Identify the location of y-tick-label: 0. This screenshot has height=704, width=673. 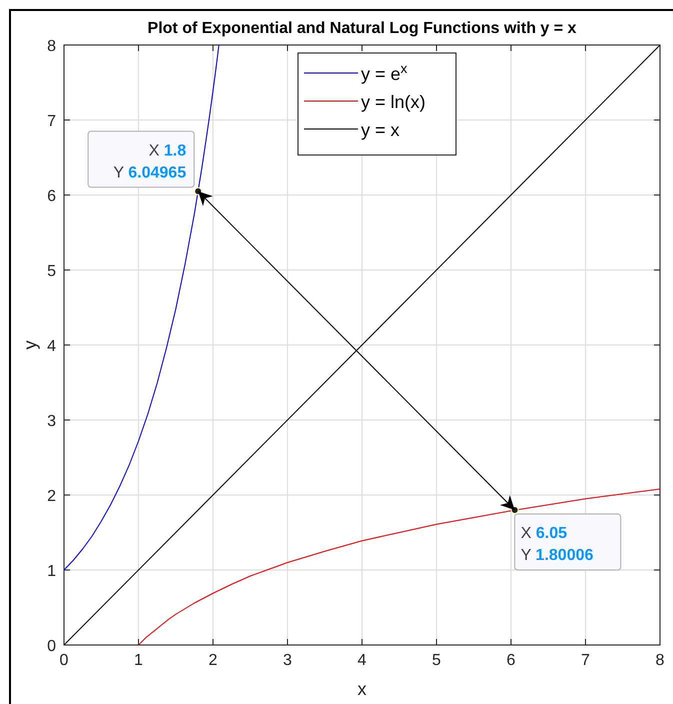
(51, 646).